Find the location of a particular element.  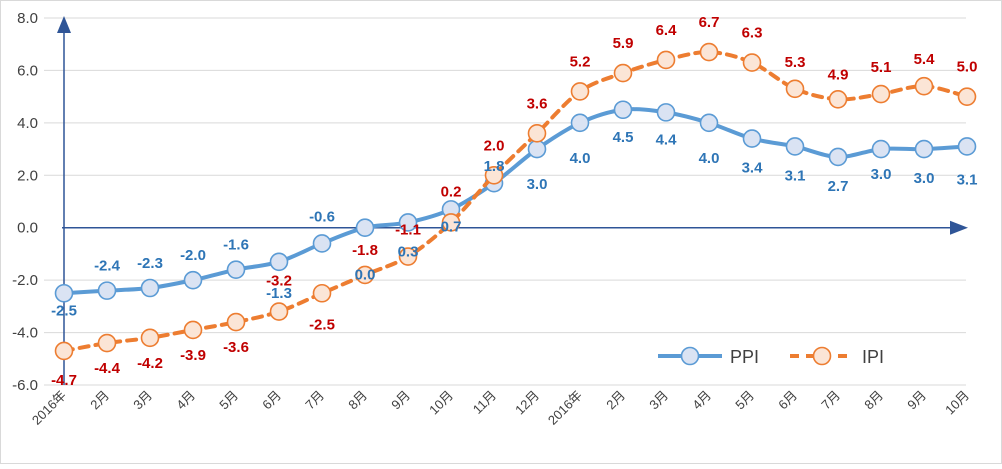

ppi-data-label: -1.6 is located at coordinates (236, 245).